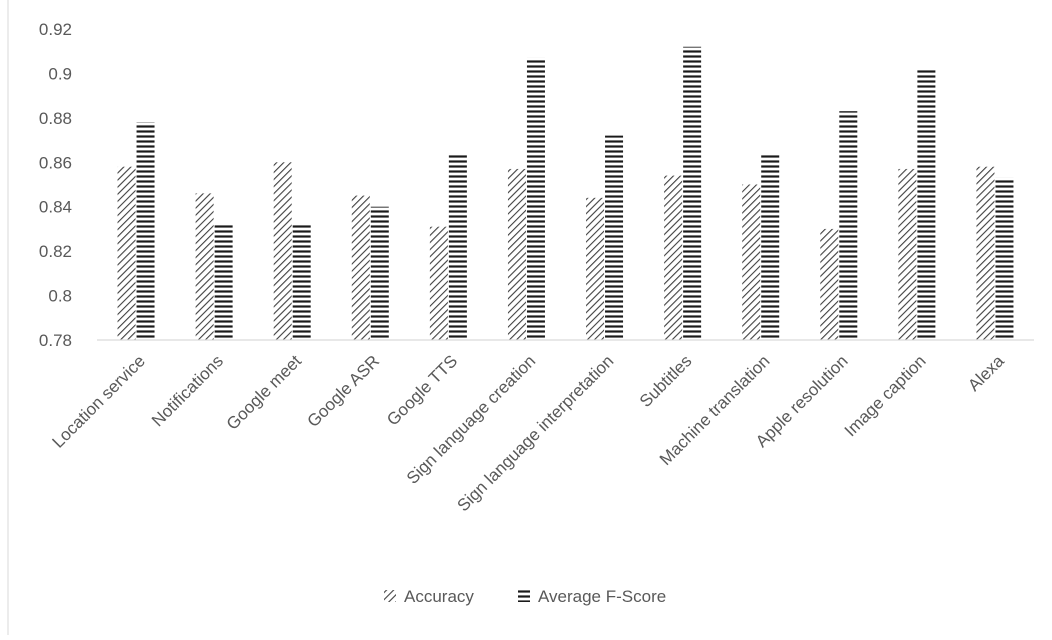 Image resolution: width=1052 pixels, height=640 pixels. What do you see at coordinates (439, 596) in the screenshot?
I see `legend-label-accuracy: Accuracy` at bounding box center [439, 596].